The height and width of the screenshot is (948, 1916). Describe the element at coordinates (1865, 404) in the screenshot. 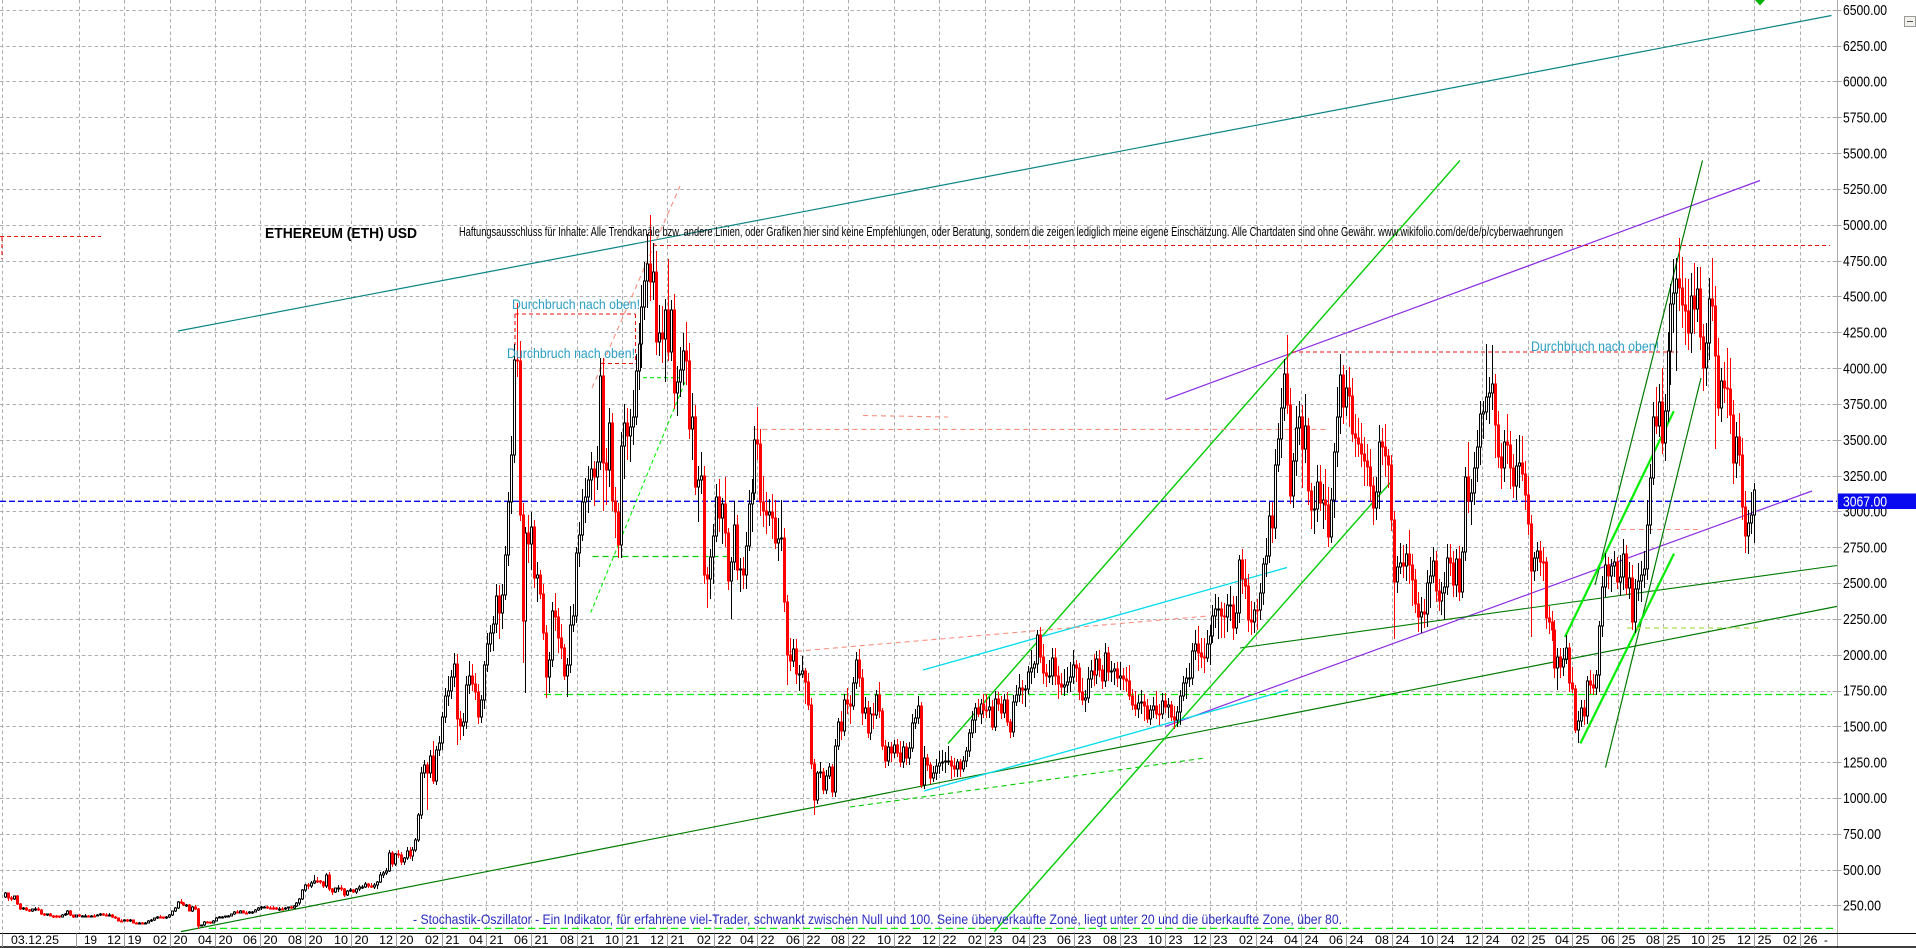

I see `svg-text: 3750.00` at that location.